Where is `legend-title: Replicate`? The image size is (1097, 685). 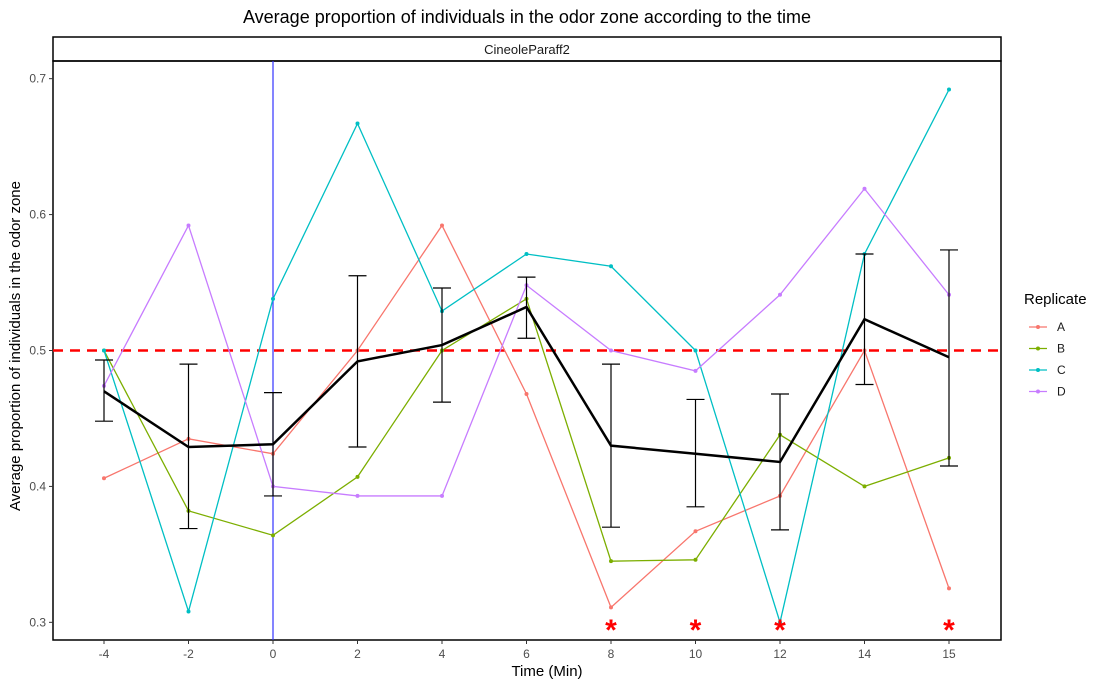
legend-title: Replicate is located at coordinates (1055, 299).